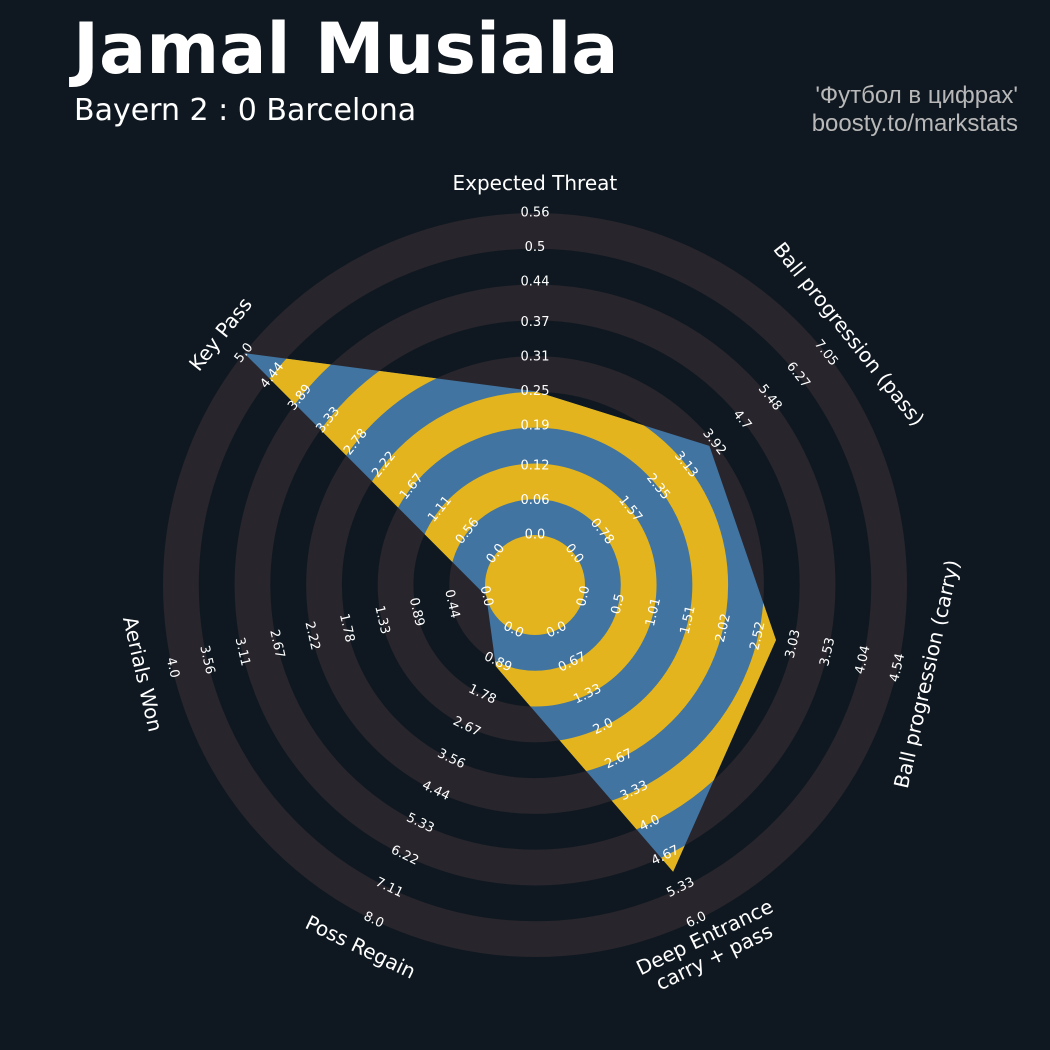 This screenshot has height=1050, width=1050. What do you see at coordinates (206, 660) in the screenshot?
I see `tick-label: 3.56` at bounding box center [206, 660].